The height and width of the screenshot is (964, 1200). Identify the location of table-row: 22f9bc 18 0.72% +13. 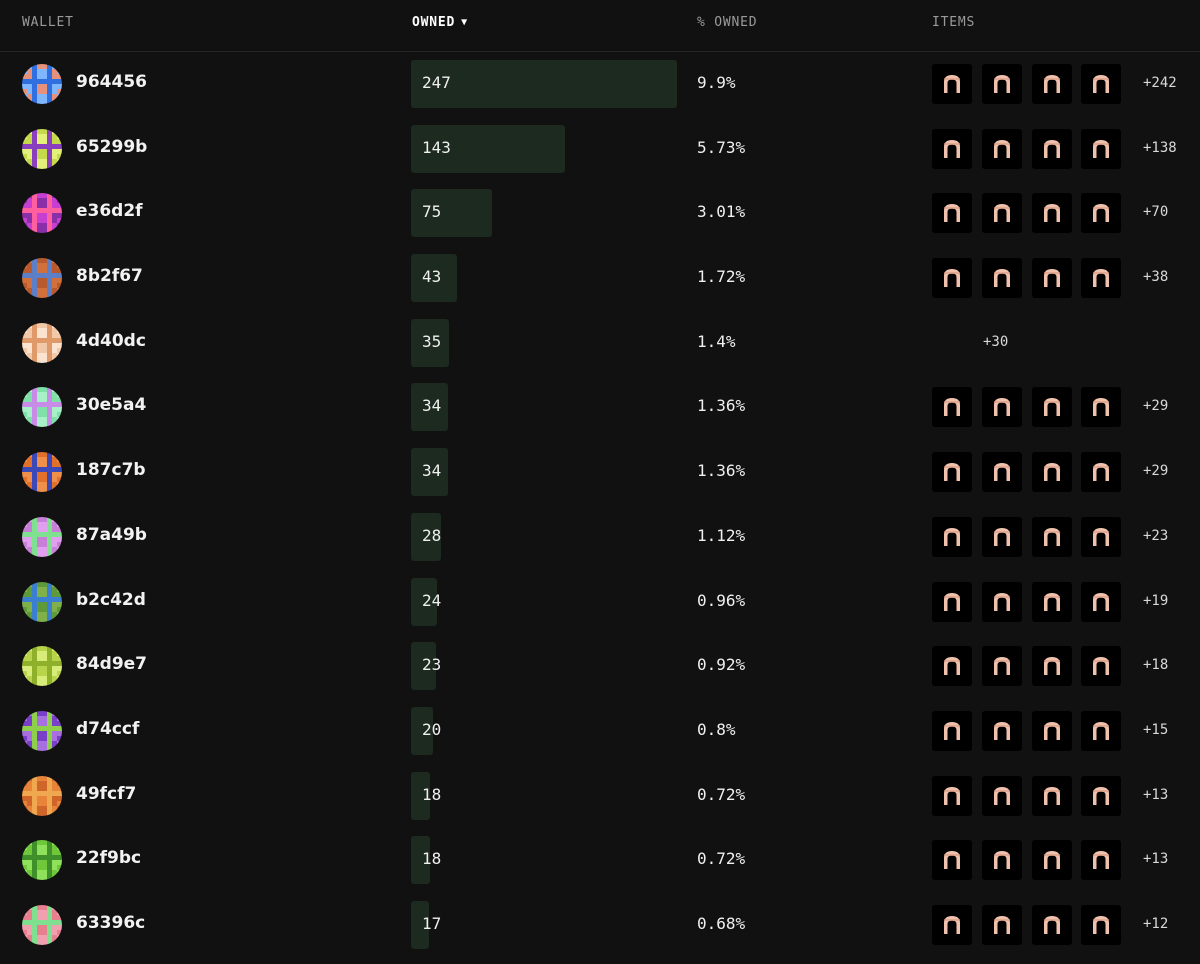
(600, 860).